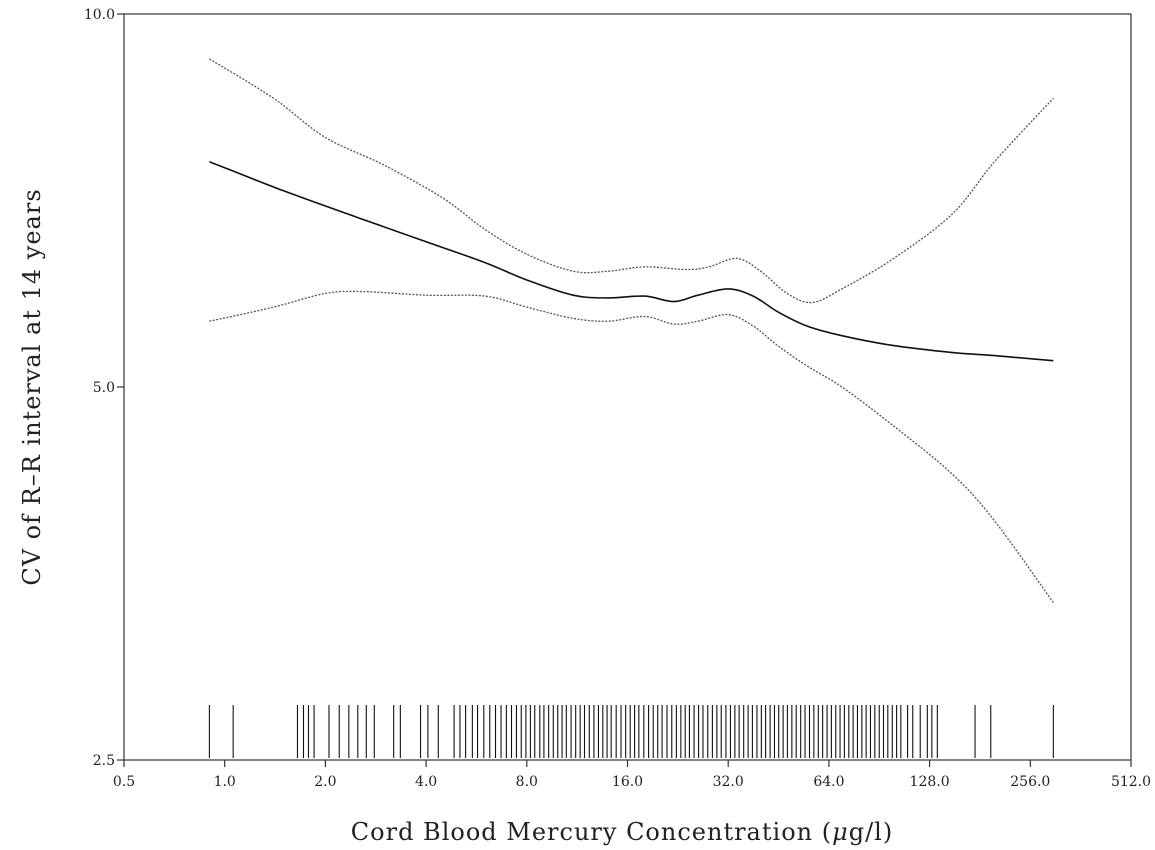 Image resolution: width=1155 pixels, height=850 pixels. Describe the element at coordinates (104, 761) in the screenshot. I see `y-tick-label: 2.5` at that location.